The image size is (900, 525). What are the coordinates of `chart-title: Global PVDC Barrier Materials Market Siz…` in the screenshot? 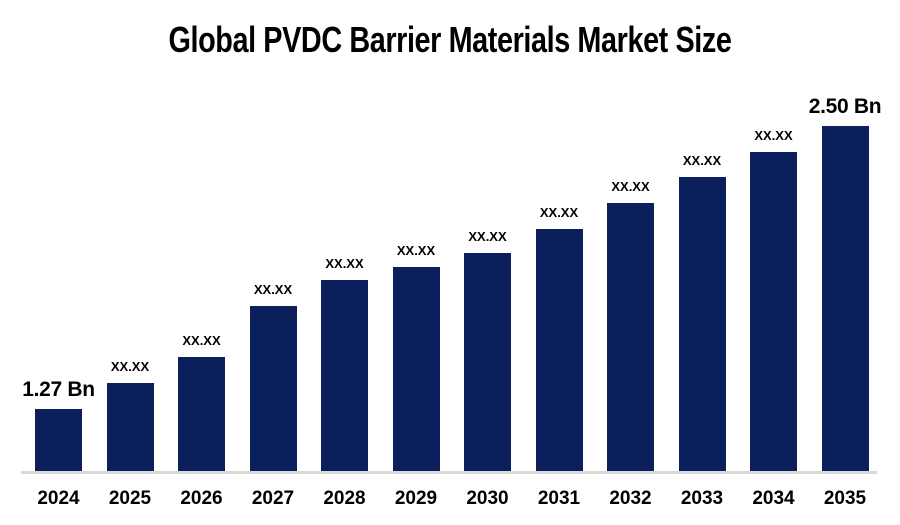 It's located at (450, 39).